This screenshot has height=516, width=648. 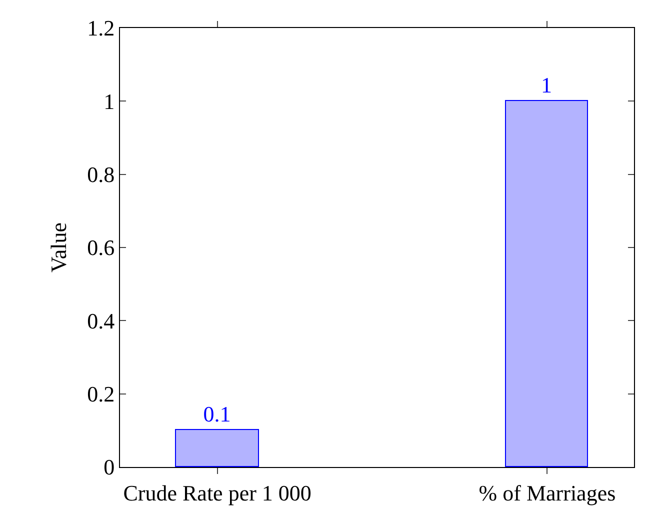 What do you see at coordinates (546, 85) in the screenshot?
I see `data-label: 1` at bounding box center [546, 85].